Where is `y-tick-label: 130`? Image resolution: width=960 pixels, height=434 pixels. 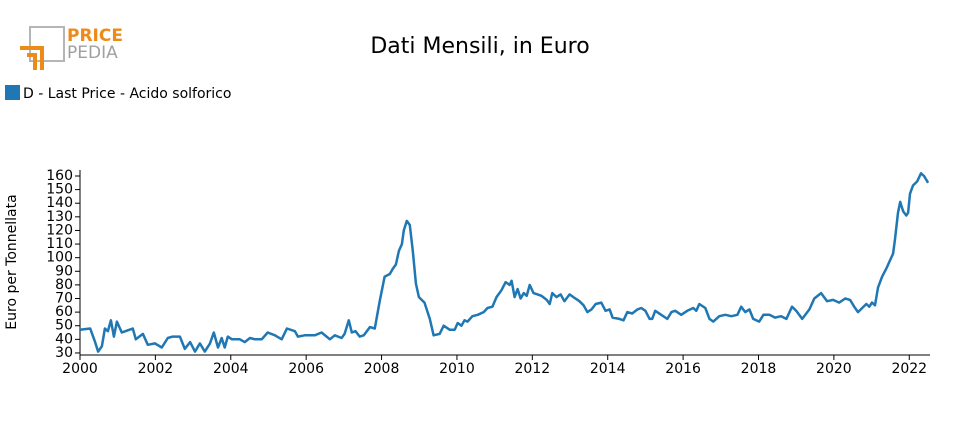 y-tick-label: 130 is located at coordinates (59, 217).